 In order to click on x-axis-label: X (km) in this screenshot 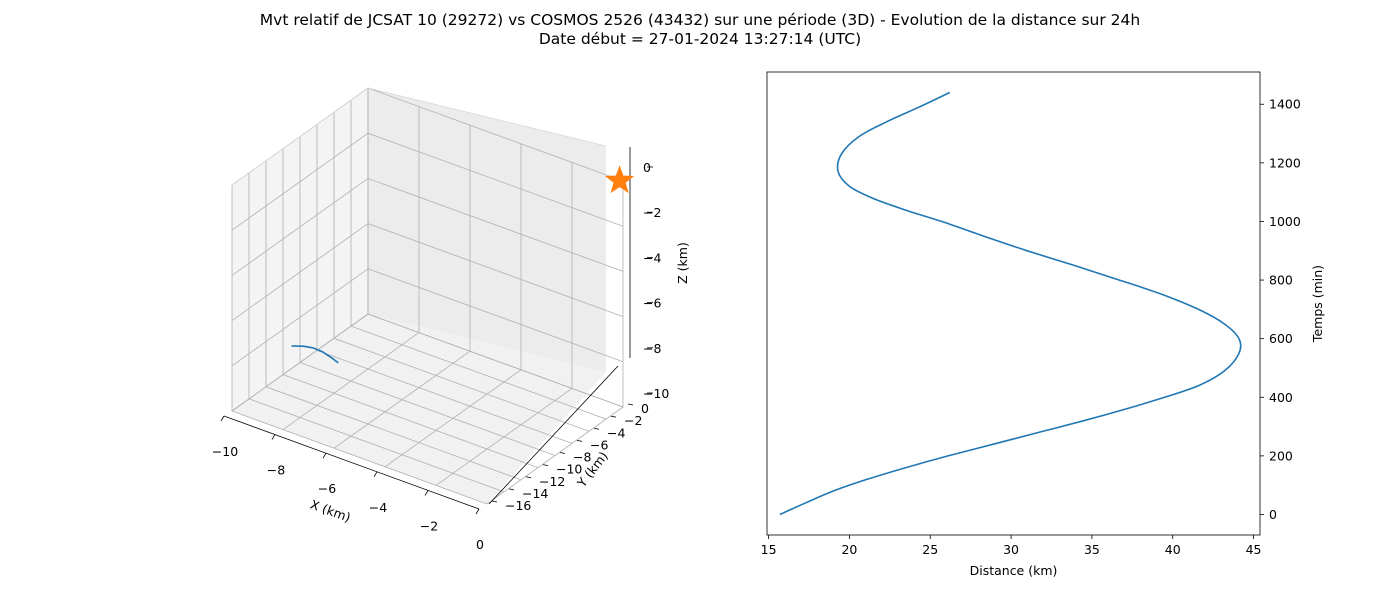, I will do `click(330, 511)`.